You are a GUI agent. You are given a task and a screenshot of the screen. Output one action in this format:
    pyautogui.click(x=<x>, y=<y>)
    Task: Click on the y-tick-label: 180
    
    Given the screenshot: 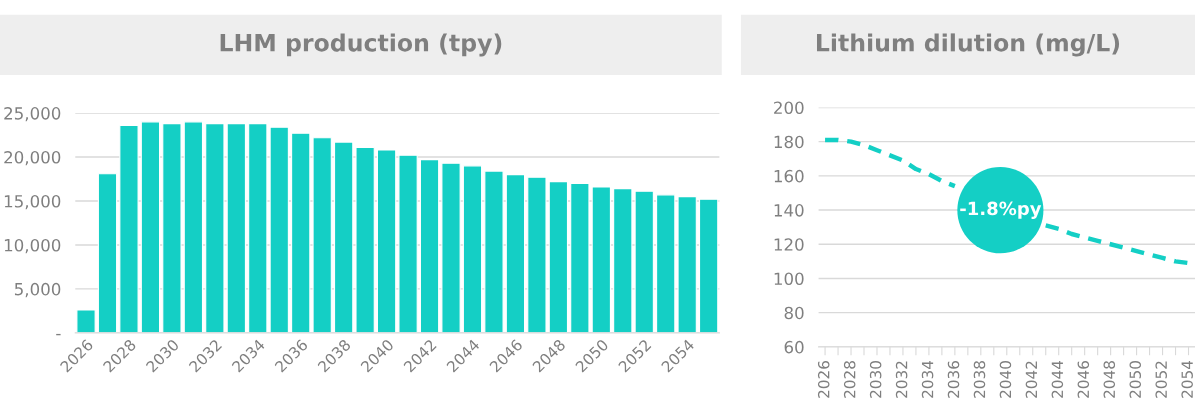 What is the action you would take?
    pyautogui.click(x=789, y=142)
    